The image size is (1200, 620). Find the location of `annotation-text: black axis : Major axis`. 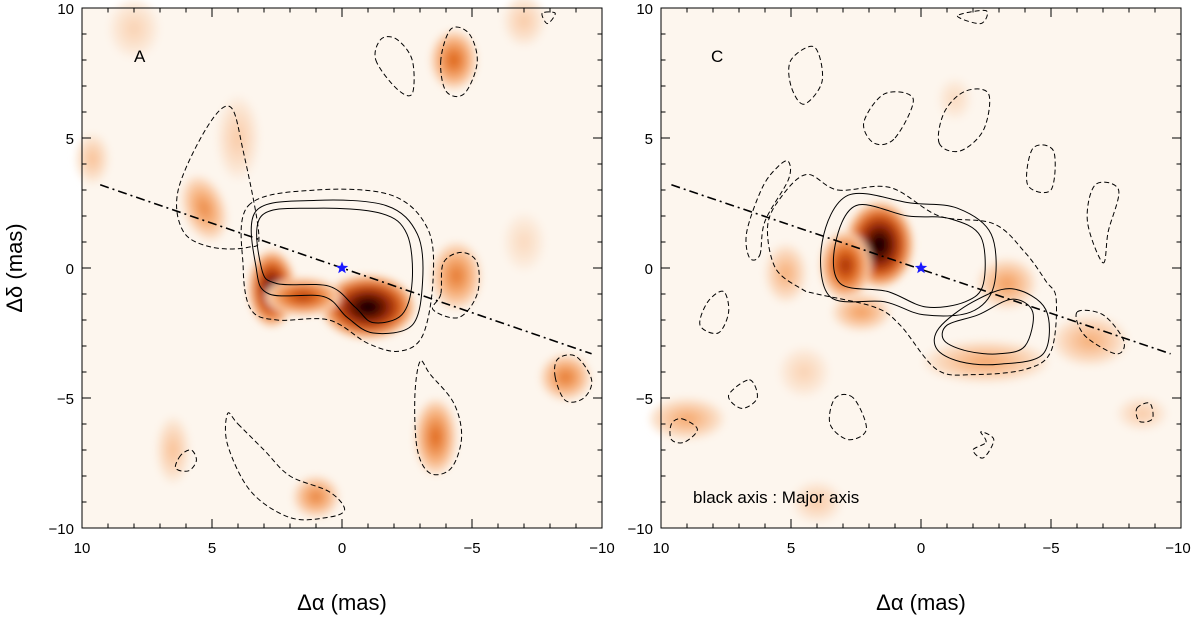

annotation-text: black axis : Major axis is located at coordinates (776, 497).